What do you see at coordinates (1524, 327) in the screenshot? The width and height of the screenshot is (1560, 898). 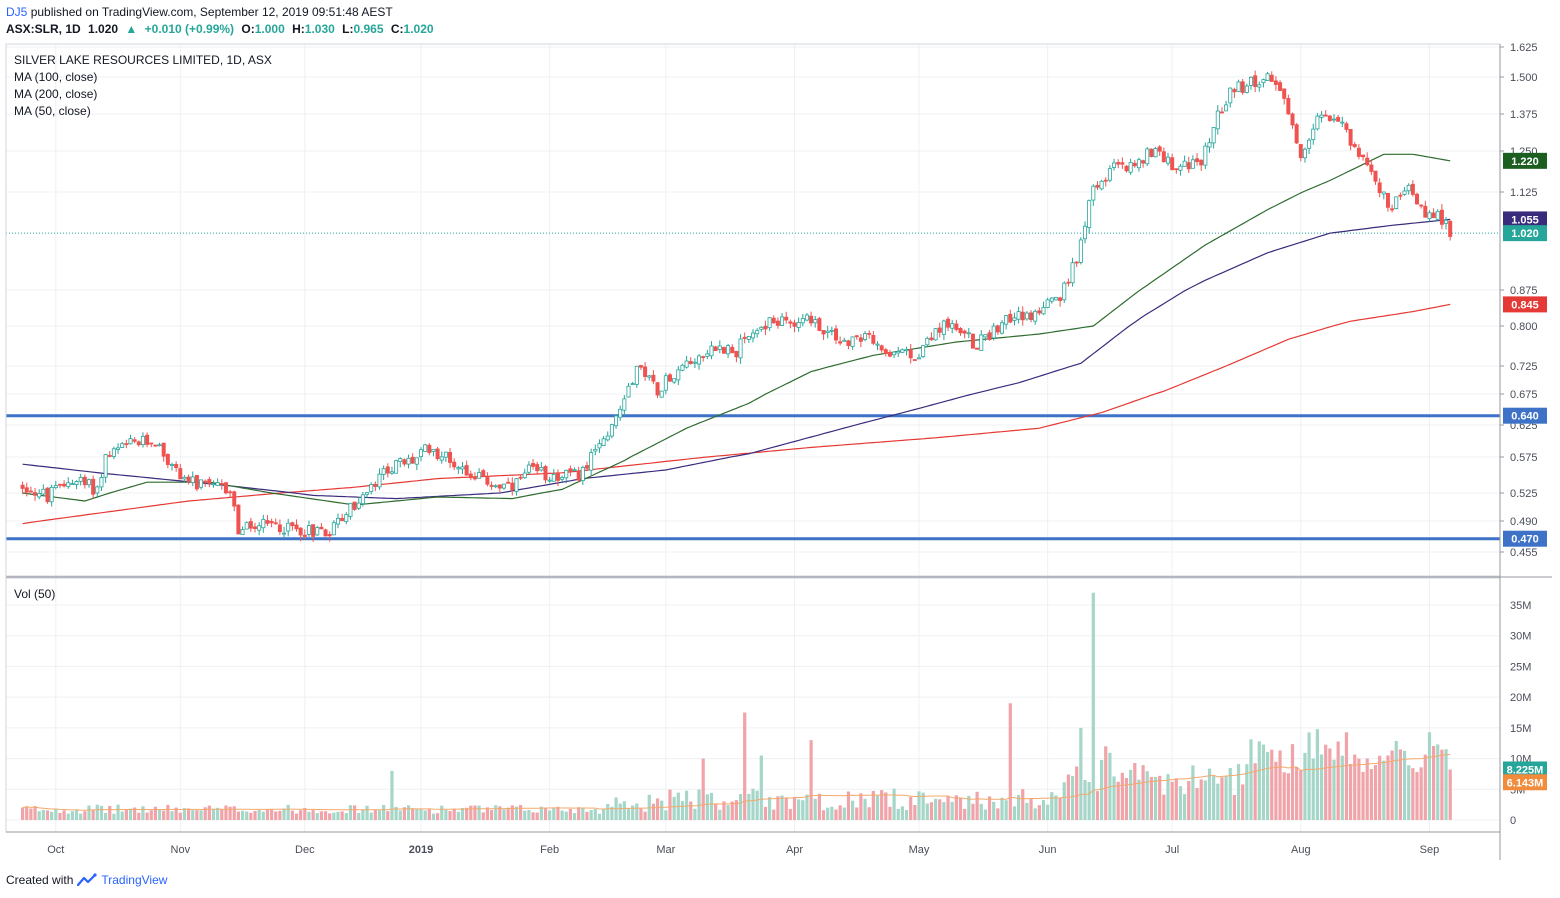 I see `price-tick-label: 0.800` at bounding box center [1524, 327].